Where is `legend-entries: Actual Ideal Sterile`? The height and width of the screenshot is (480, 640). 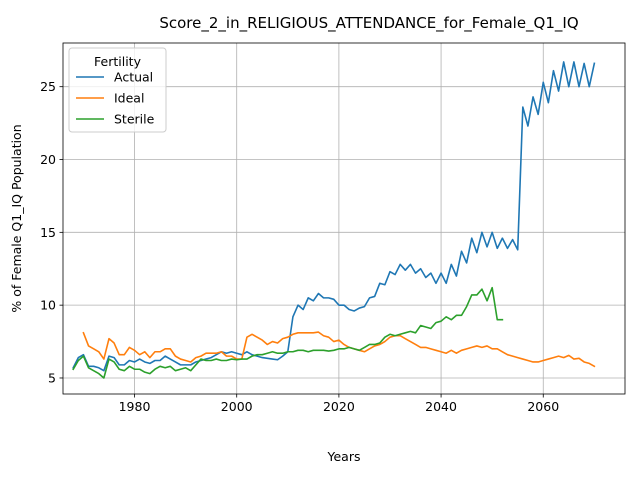 legend-entries: Actual Ideal Sterile is located at coordinates (115, 98).